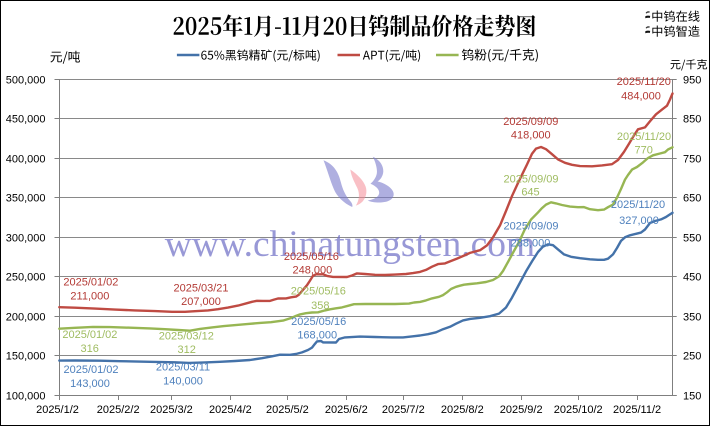 This screenshot has width=710, height=431. Describe the element at coordinates (320, 306) in the screenshot. I see `svg-text: 358` at that location.